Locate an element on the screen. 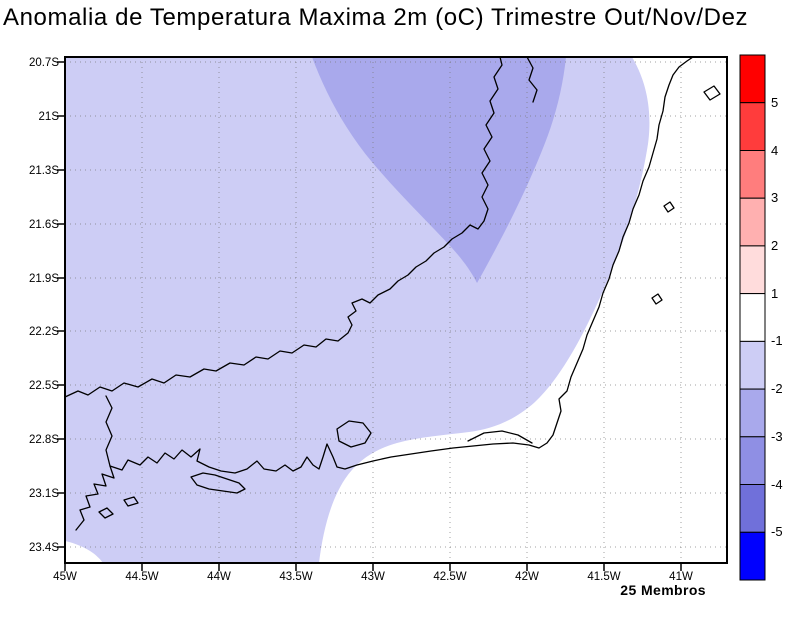 The height and width of the screenshot is (618, 800). x-tick-label: 41.5W is located at coordinates (603, 577).